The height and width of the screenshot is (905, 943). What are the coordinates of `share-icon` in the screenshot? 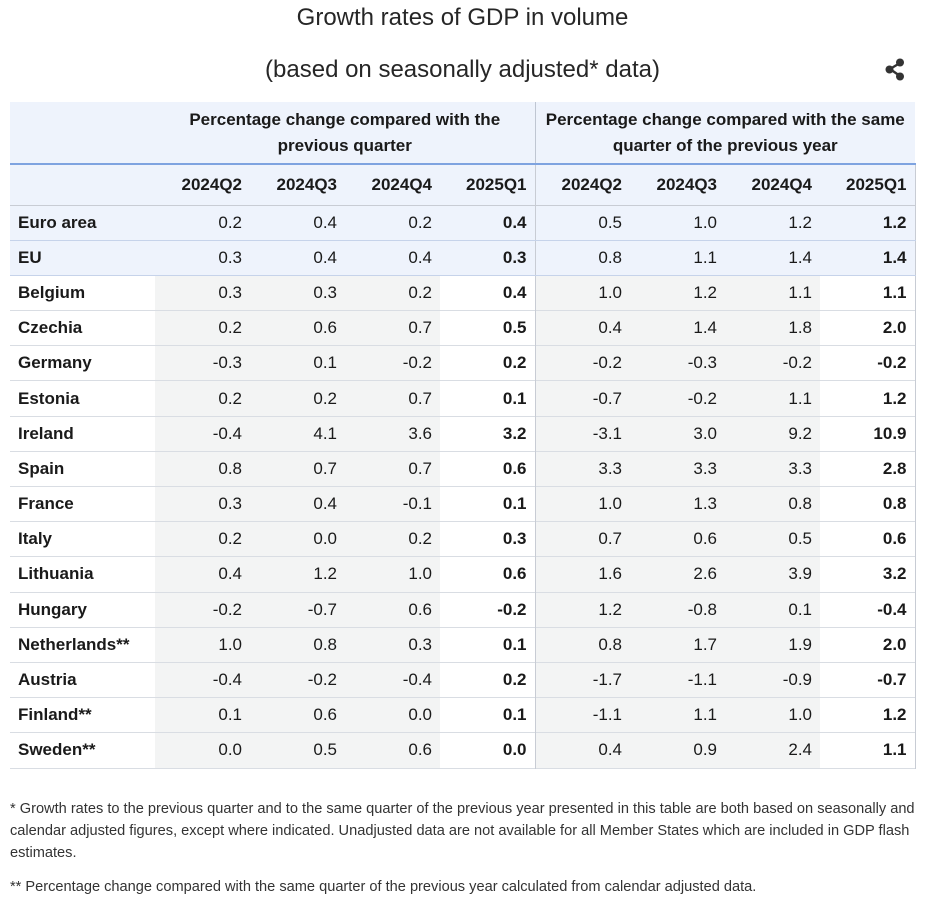 It's located at (895, 70).